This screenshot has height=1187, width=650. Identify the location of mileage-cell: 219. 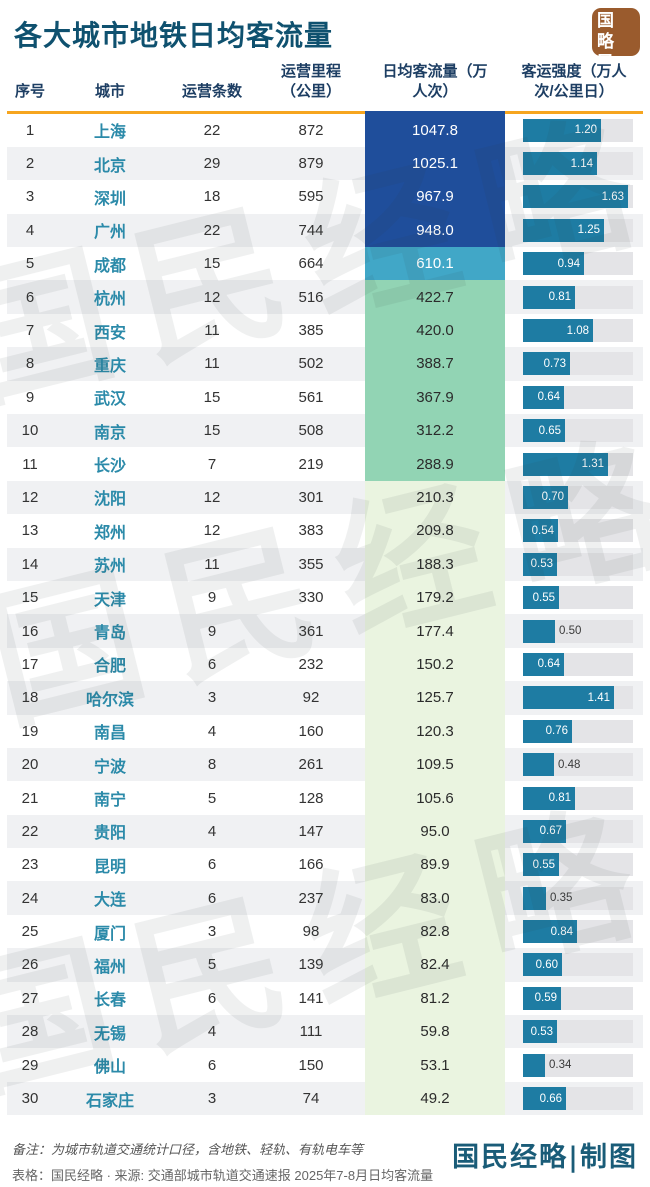
(311, 464).